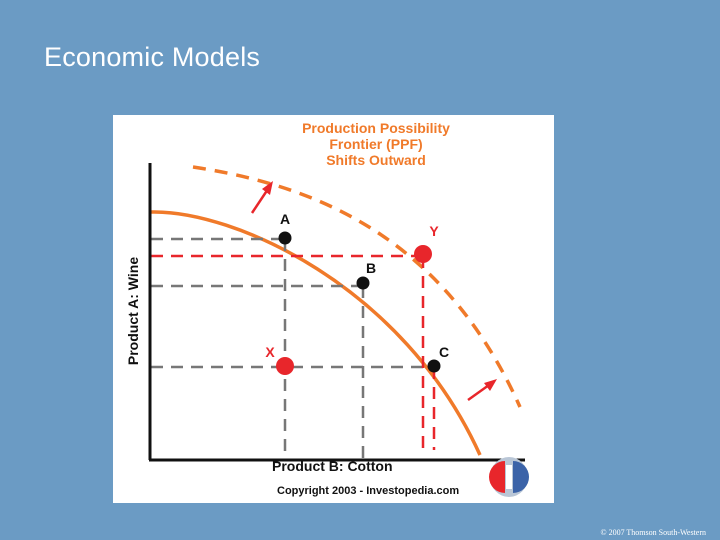 The width and height of the screenshot is (720, 540). Describe the element at coordinates (444, 352) in the screenshot. I see `point-c-label: C` at that location.